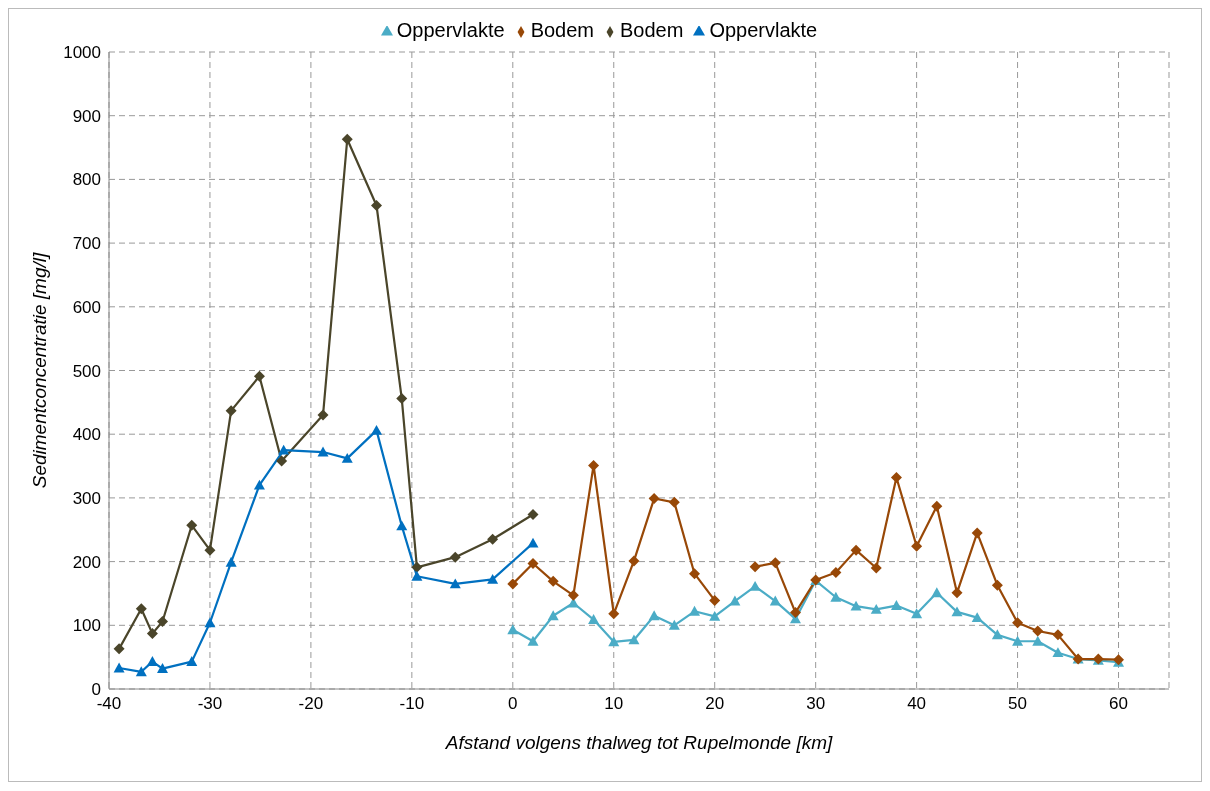  Describe the element at coordinates (86, 180) in the screenshot. I see `y-tick-label: 800` at that location.